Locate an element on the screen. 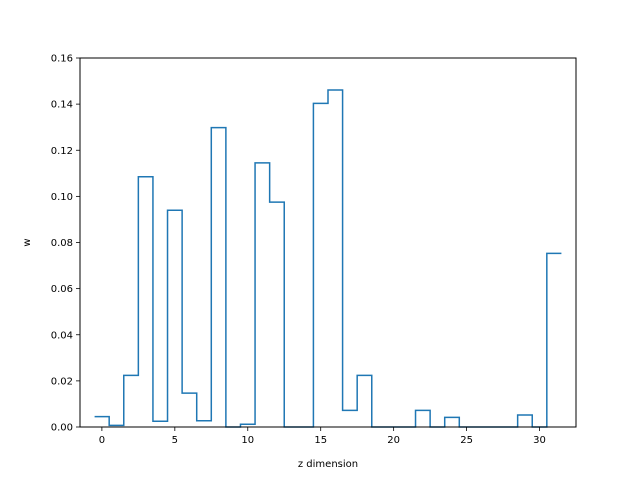 This screenshot has width=640, height=480. y-tick-label: 0.04 is located at coordinates (62, 335).